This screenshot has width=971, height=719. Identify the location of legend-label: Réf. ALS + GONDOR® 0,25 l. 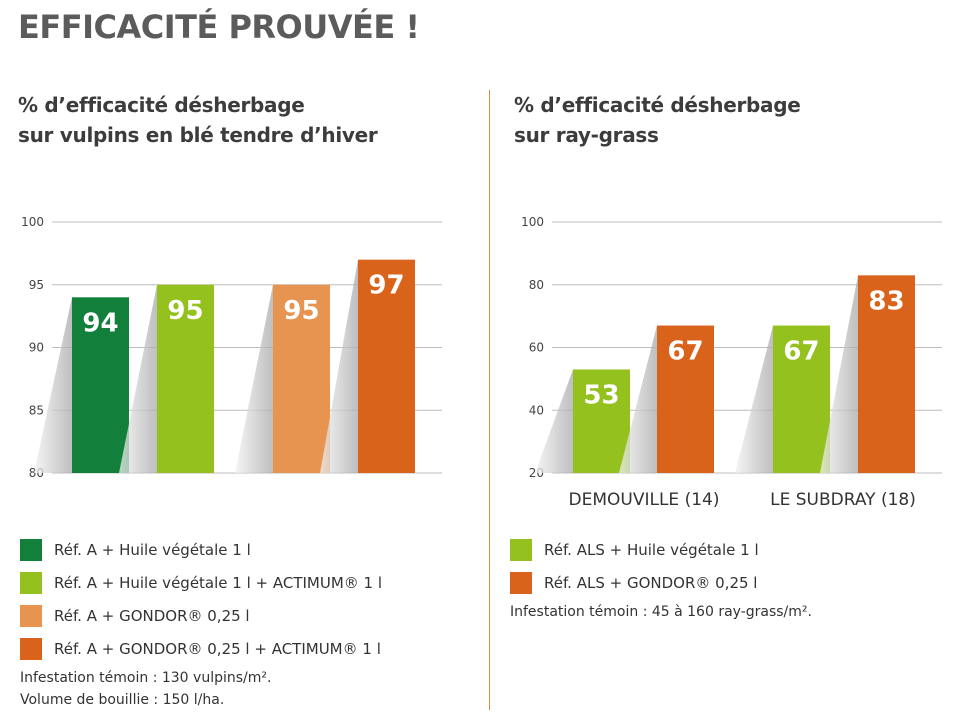
(651, 582).